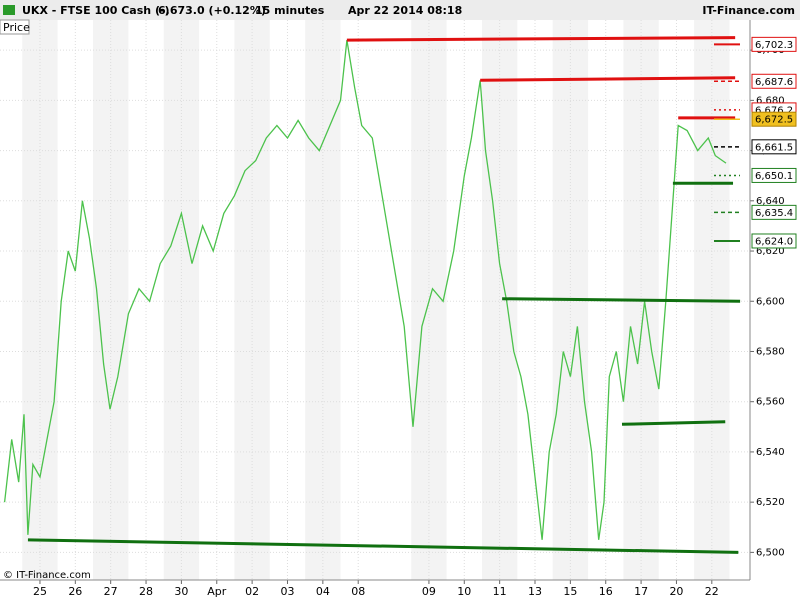  I want to click on y-tick-label: 6,500, so click(770, 552).